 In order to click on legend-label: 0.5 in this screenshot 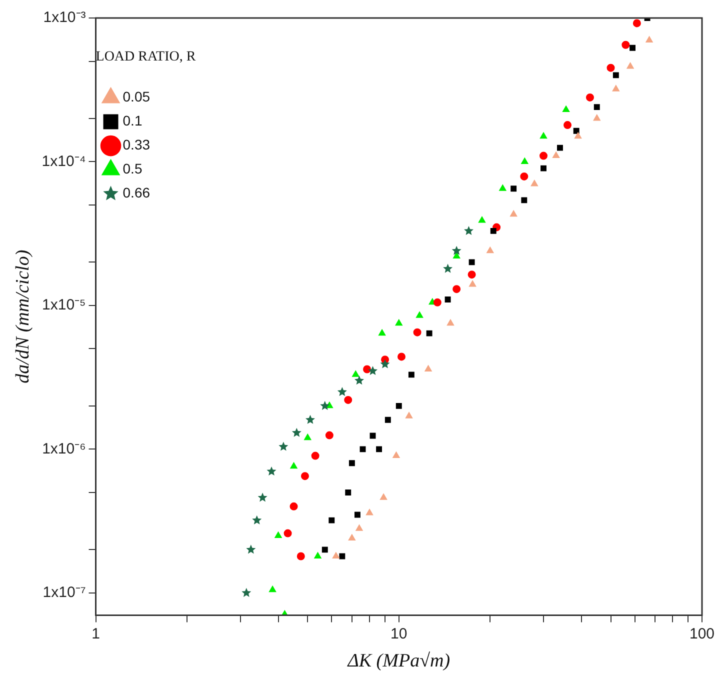, I will do `click(132, 168)`.